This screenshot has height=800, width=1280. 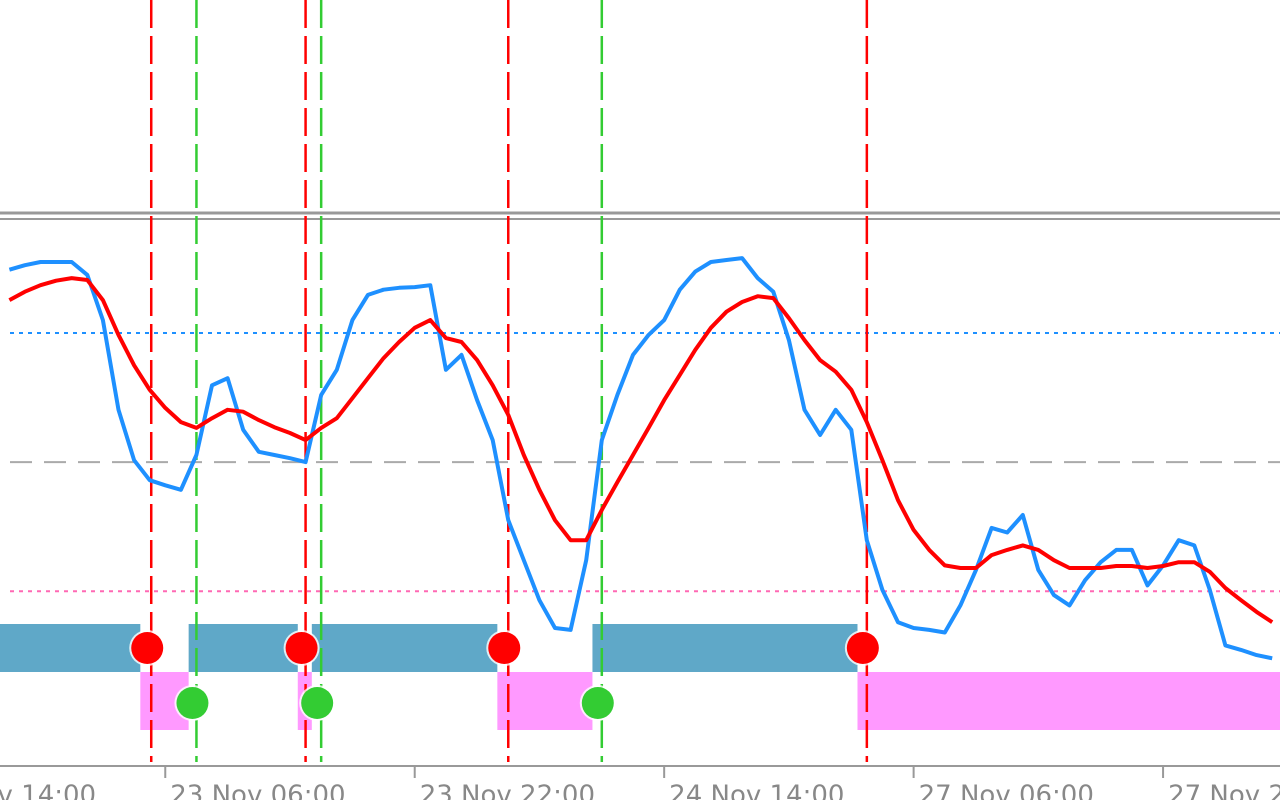 What do you see at coordinates (1006, 790) in the screenshot?
I see `x-tick-label: 27 Nov 06:00` at bounding box center [1006, 790].